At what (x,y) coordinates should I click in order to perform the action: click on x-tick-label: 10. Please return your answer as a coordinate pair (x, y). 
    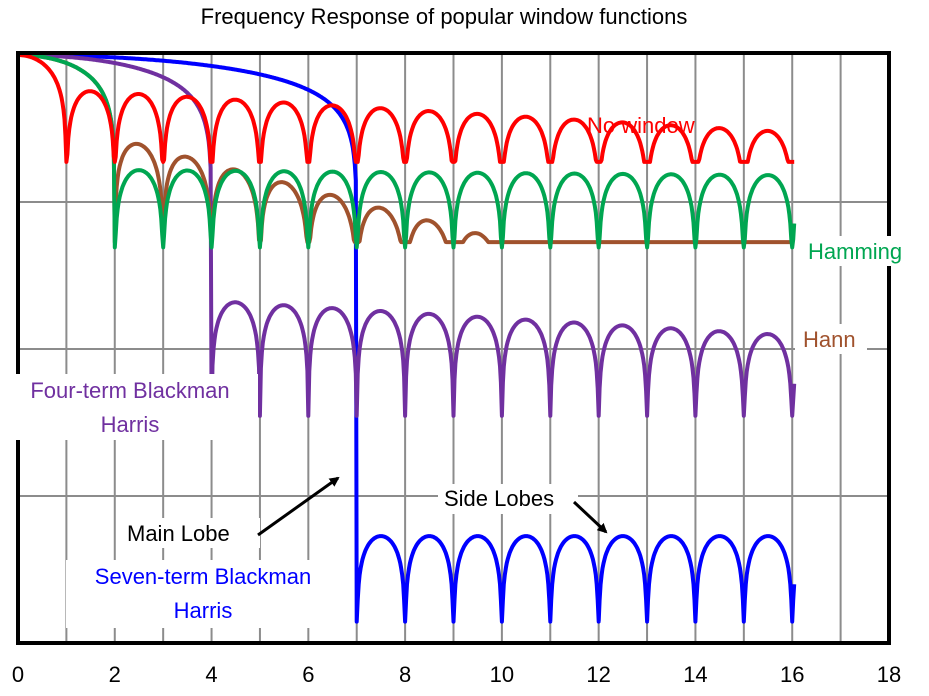
    Looking at the image, I should click on (502, 674).